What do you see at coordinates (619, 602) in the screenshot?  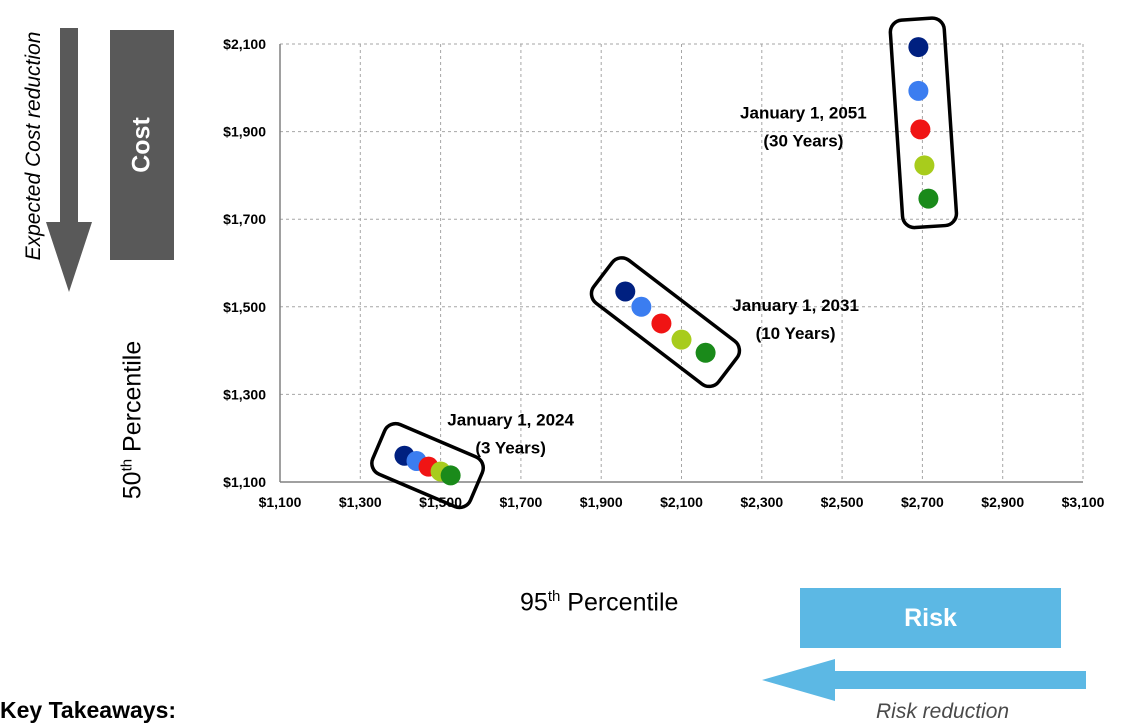 I see `x-axis-label-text: Percentile` at bounding box center [619, 602].